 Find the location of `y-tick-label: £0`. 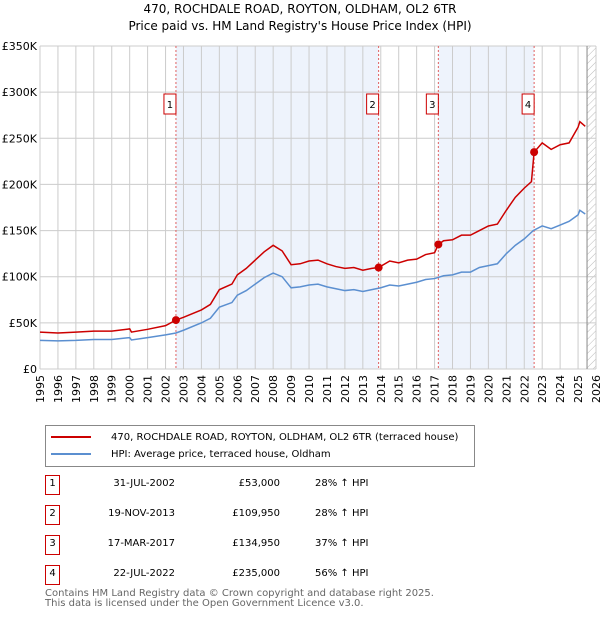

y-tick-label: £0 is located at coordinates (30, 369).